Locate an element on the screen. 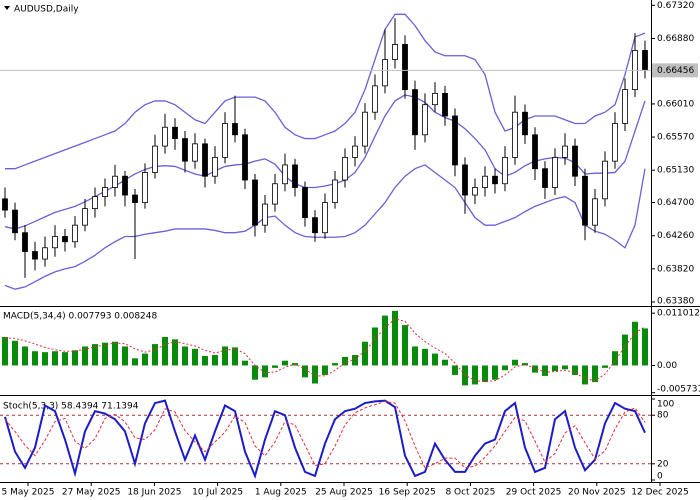 This screenshot has width=700, height=500. current-price-box is located at coordinates (675, 70).